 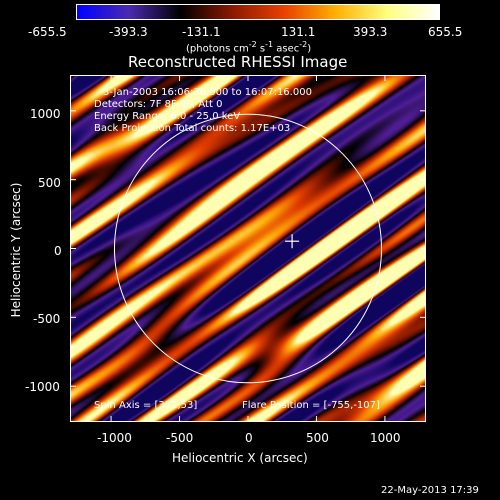 I want to click on plot-title: Reconstructed RHESSI Image, so click(x=238, y=62).